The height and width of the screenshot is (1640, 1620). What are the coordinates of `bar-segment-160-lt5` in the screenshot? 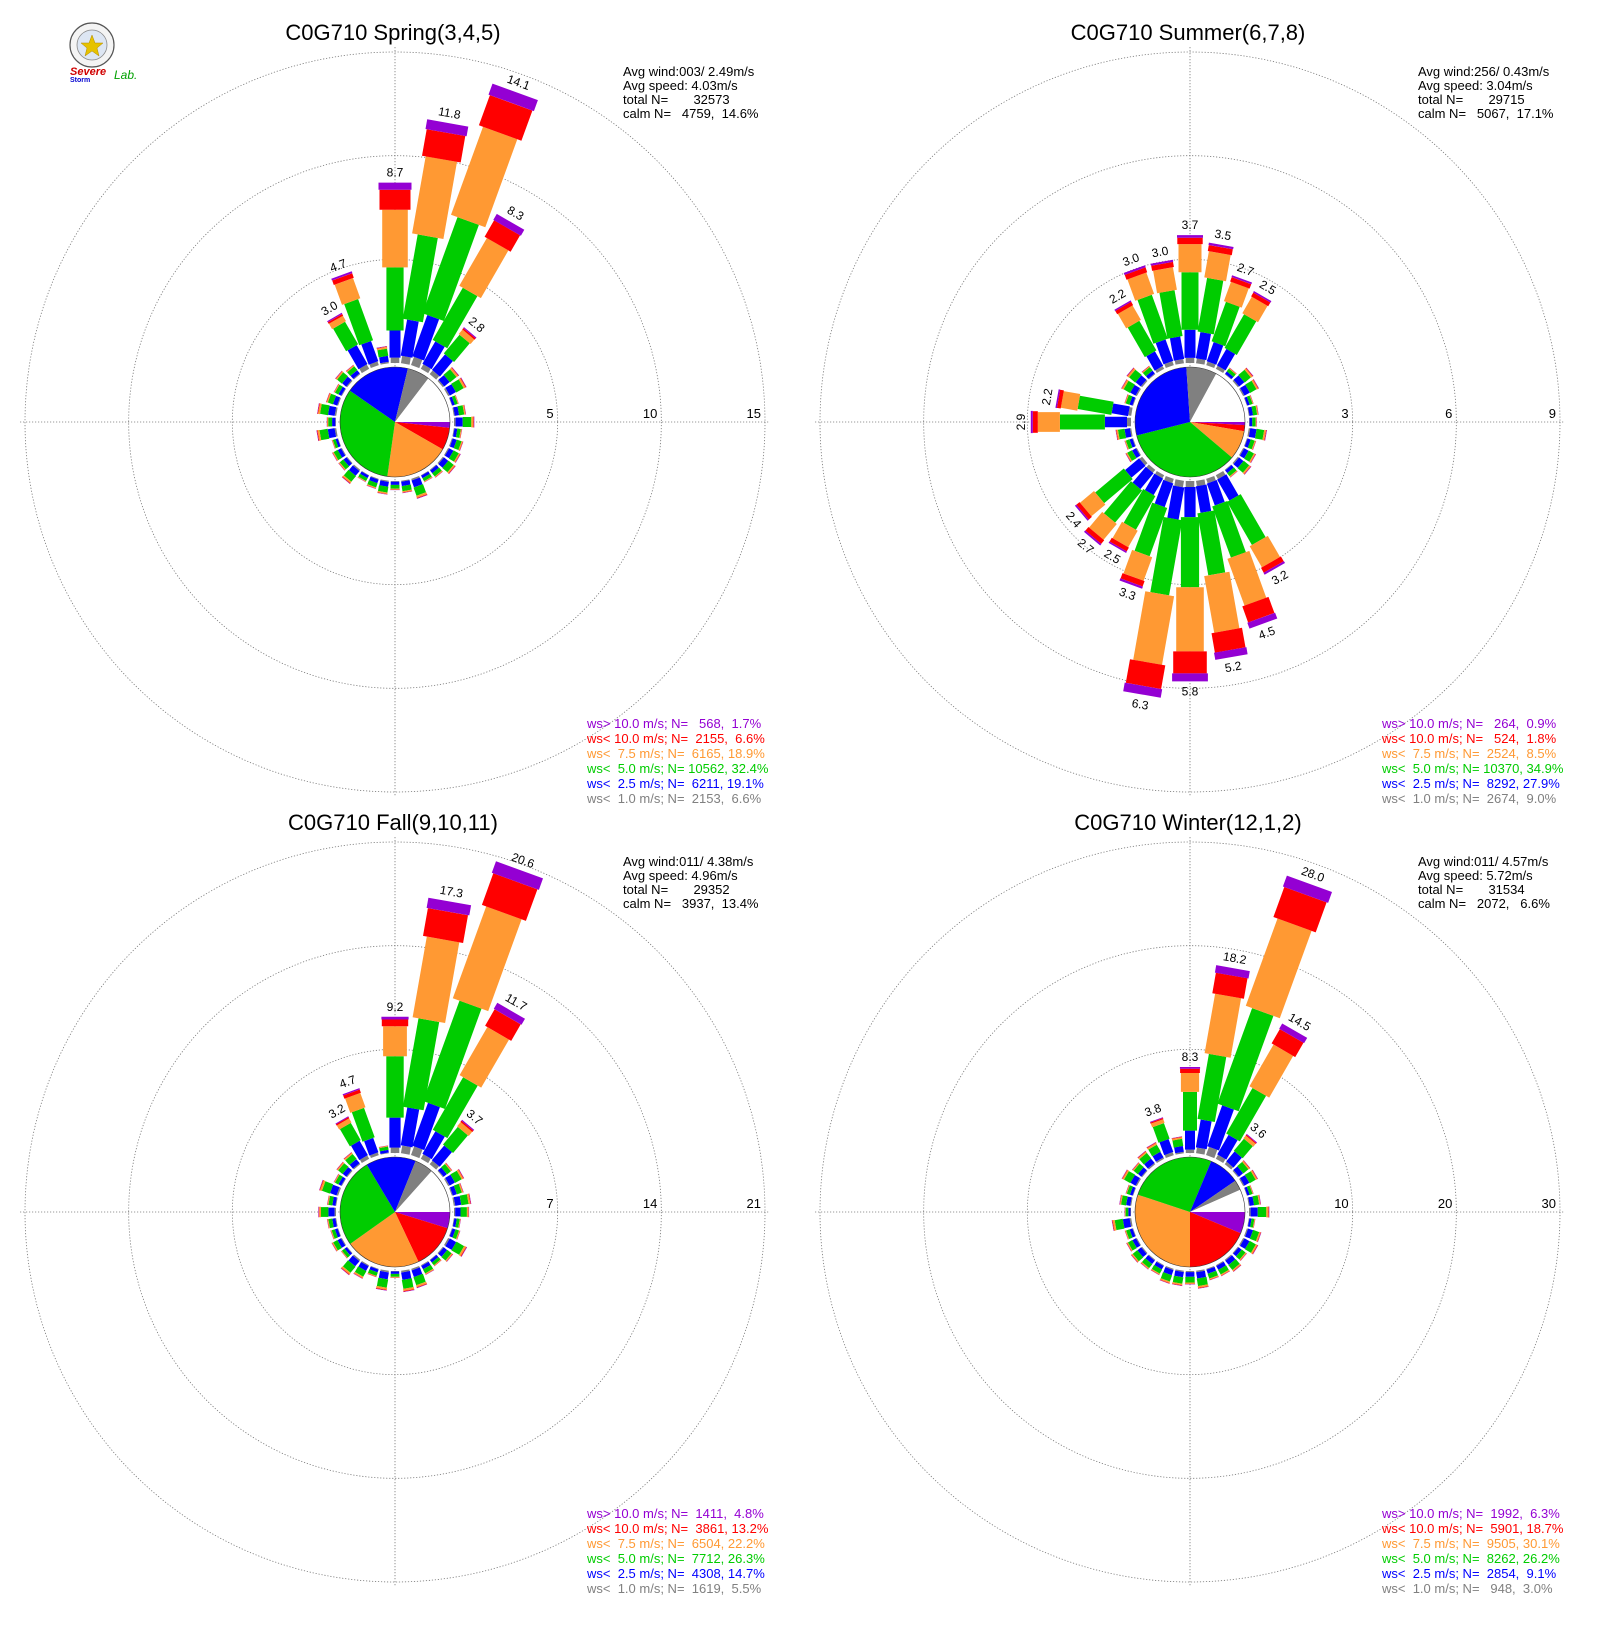 It's located at (419, 1279).